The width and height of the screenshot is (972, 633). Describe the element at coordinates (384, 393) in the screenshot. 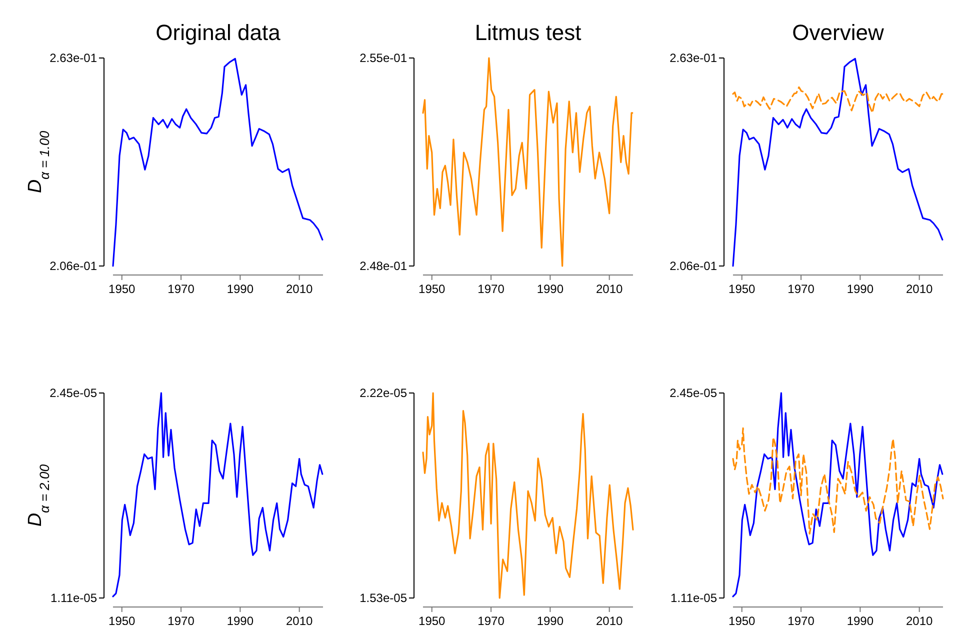

I see `y-tick-label: 2.22e-05` at that location.